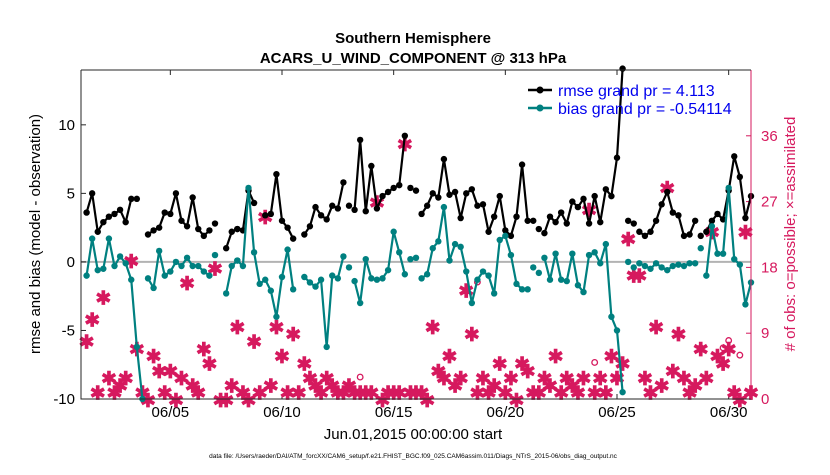 This screenshot has height=475, width=830. Describe the element at coordinates (474, 255) in the screenshot. I see `bias-line-segment` at that location.